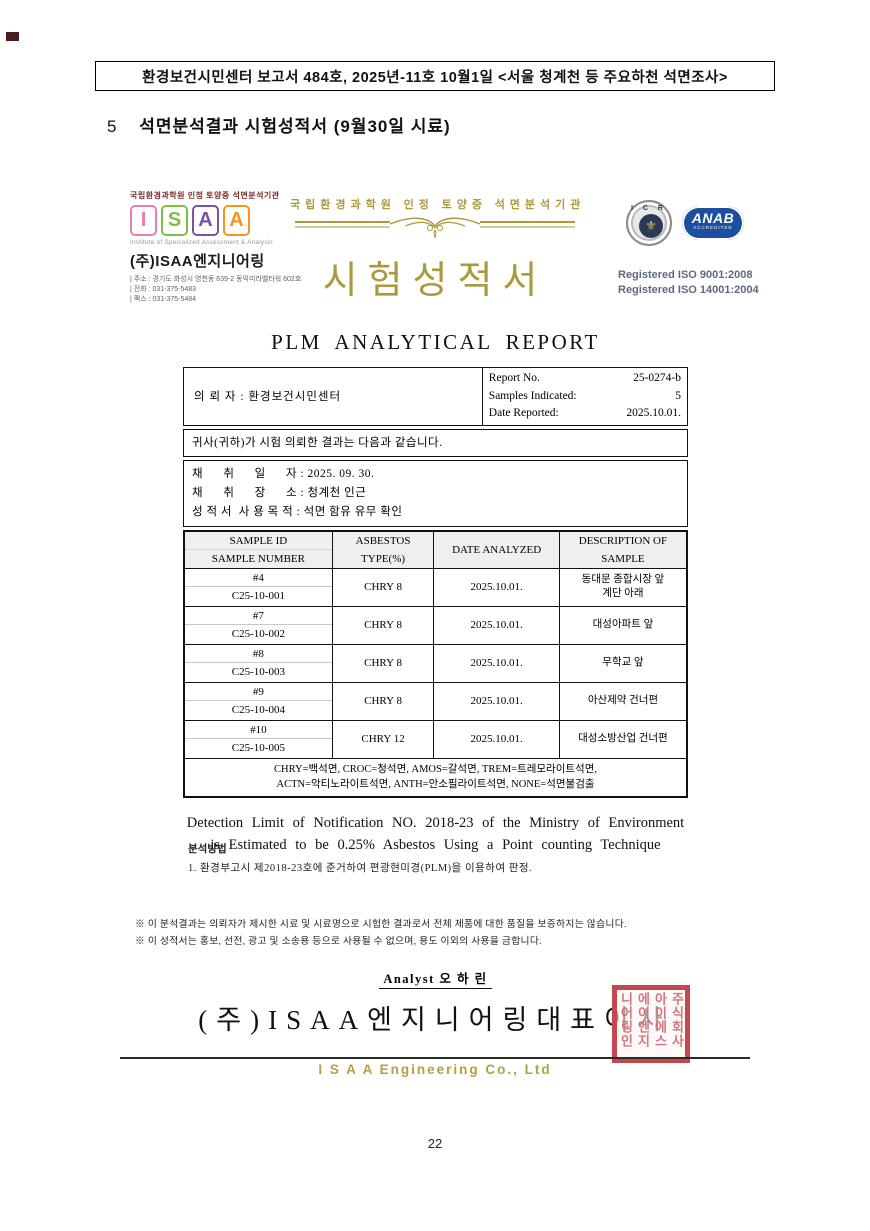 The width and height of the screenshot is (870, 1231). Describe the element at coordinates (623, 625) in the screenshot. I see `sample-description: 대성아파트 앞` at that location.